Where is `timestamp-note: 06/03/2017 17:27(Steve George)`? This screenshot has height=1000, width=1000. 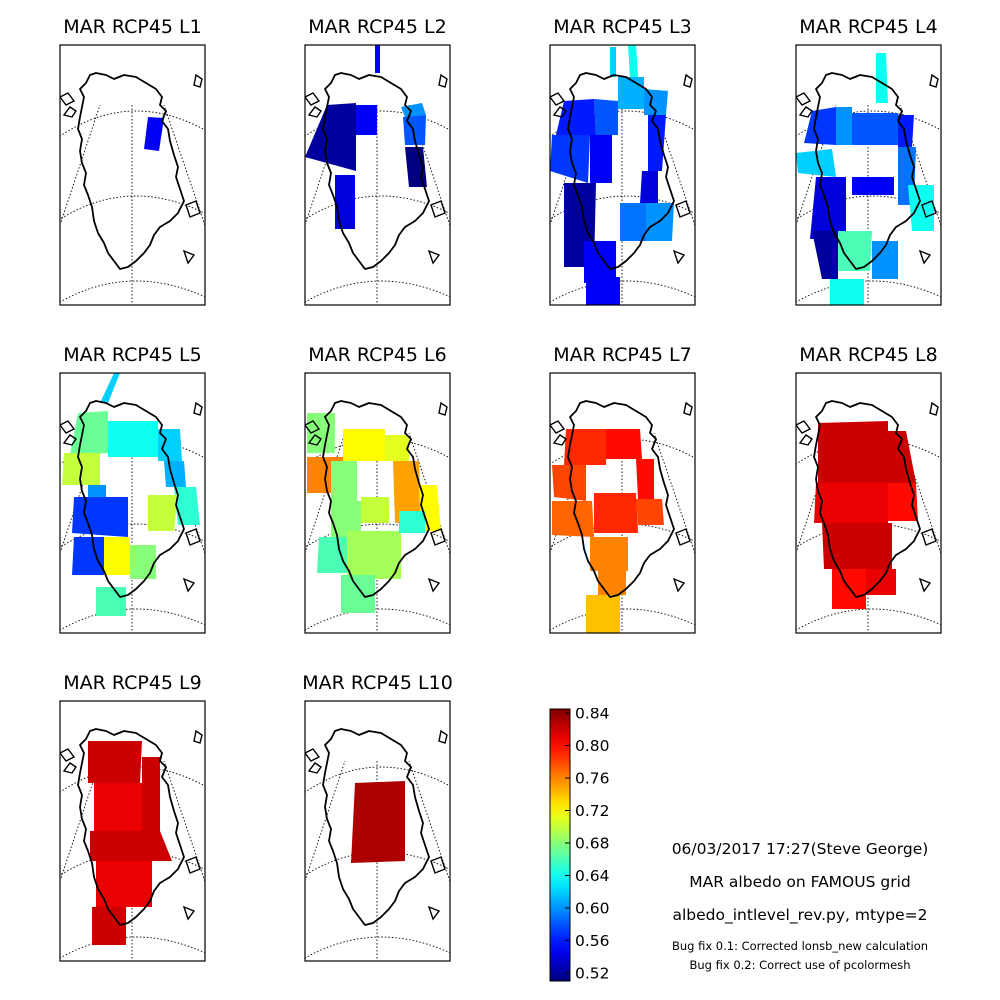
timestamp-note: 06/03/2017 17:27(Steve George) is located at coordinates (800, 849).